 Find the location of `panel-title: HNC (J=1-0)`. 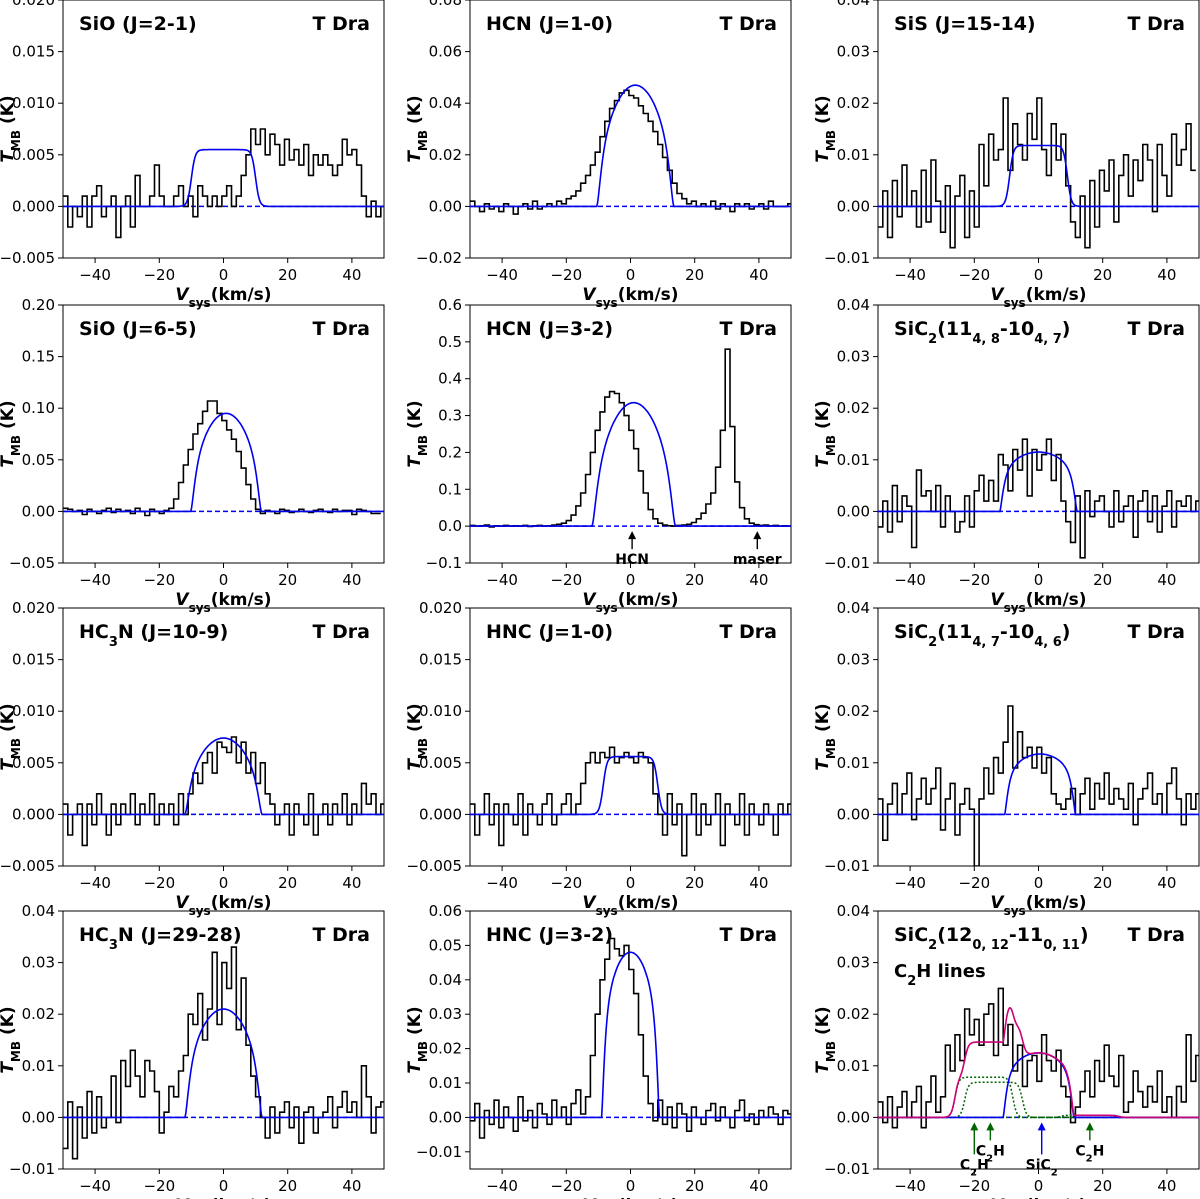

panel-title: HNC (J=1-0) is located at coordinates (549, 632).